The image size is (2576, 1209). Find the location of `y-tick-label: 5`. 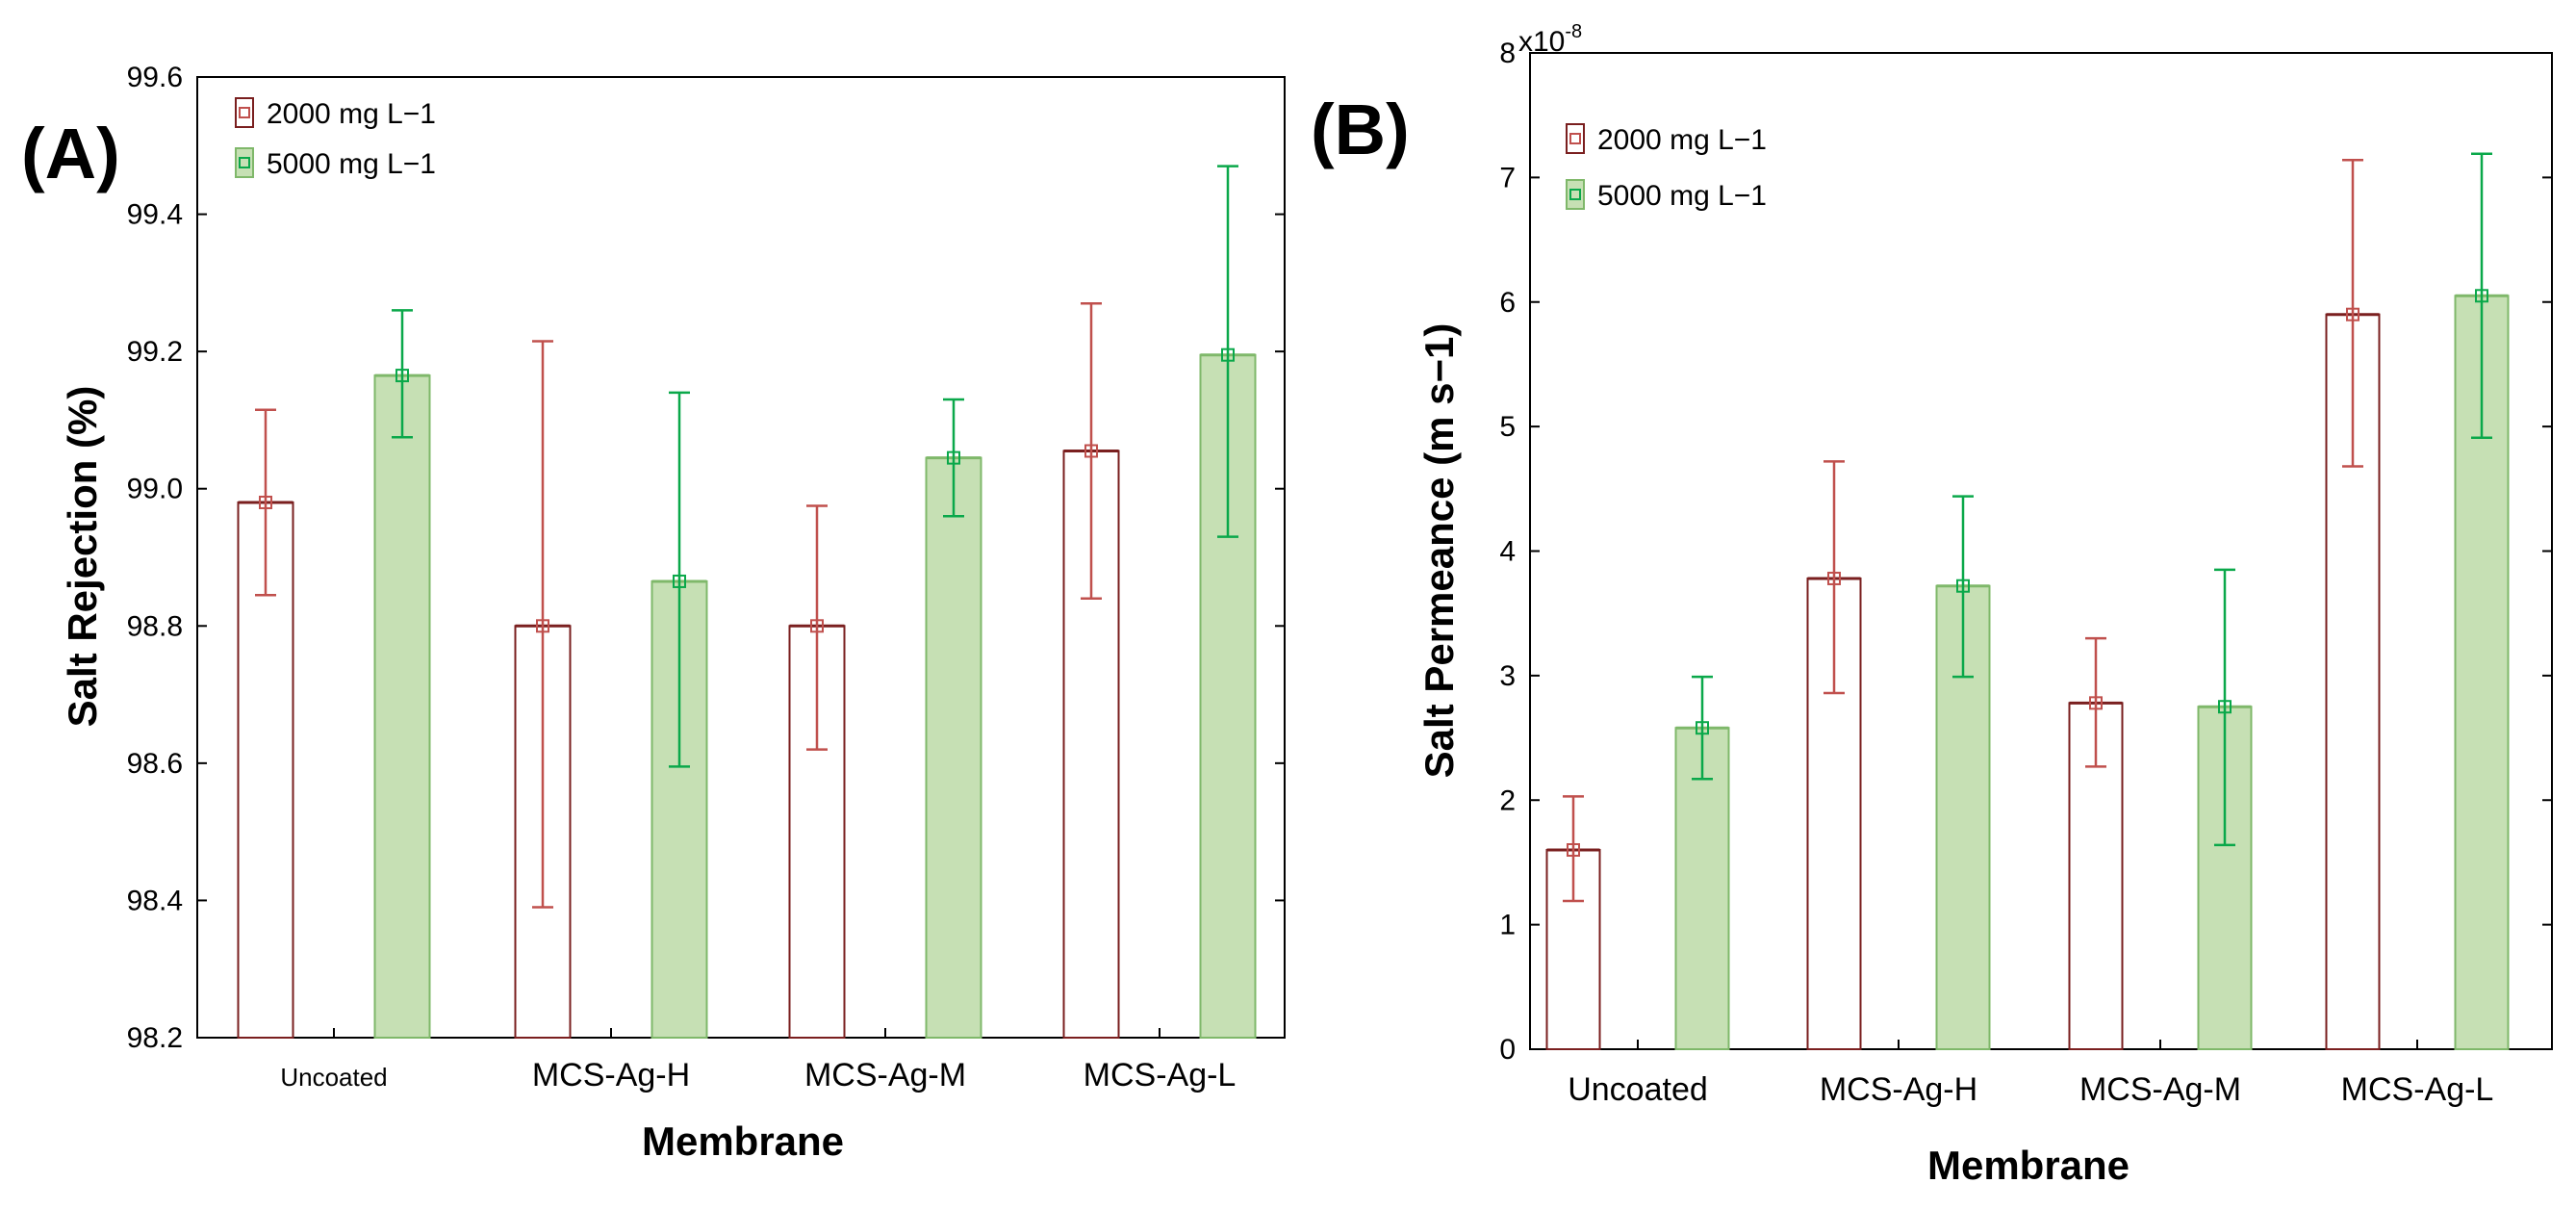

y-tick-label: 5 is located at coordinates (1507, 427).